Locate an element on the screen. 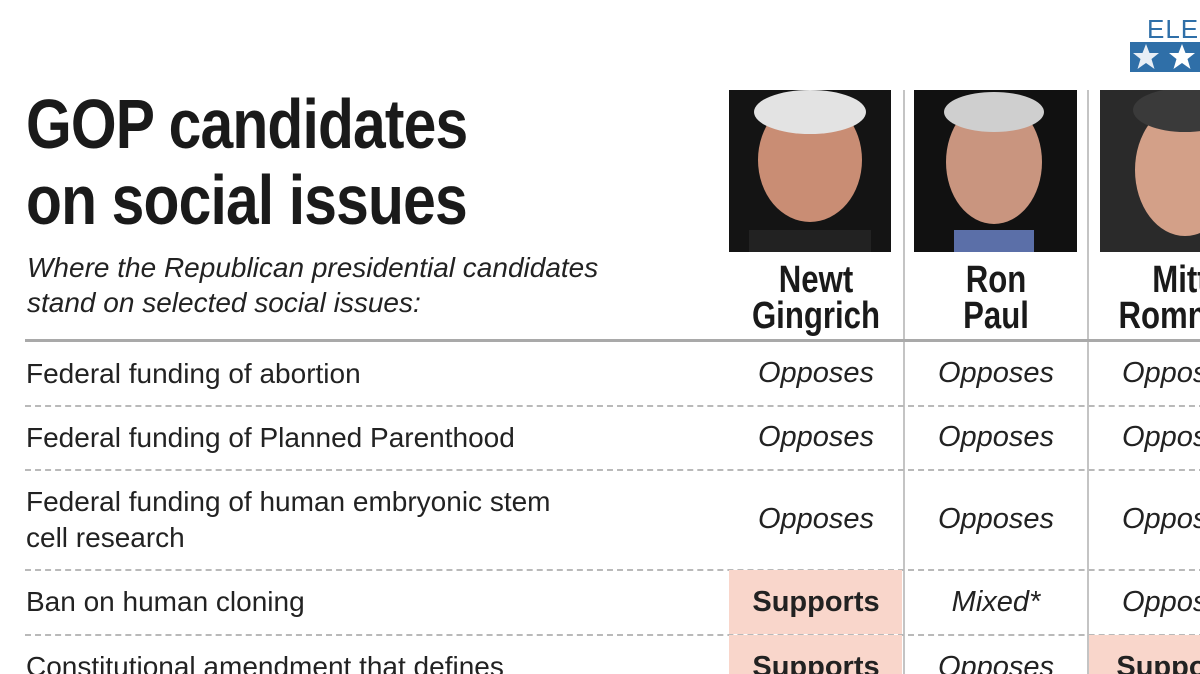 The height and width of the screenshot is (674, 1200). logo-stars is located at coordinates (1165, 57).